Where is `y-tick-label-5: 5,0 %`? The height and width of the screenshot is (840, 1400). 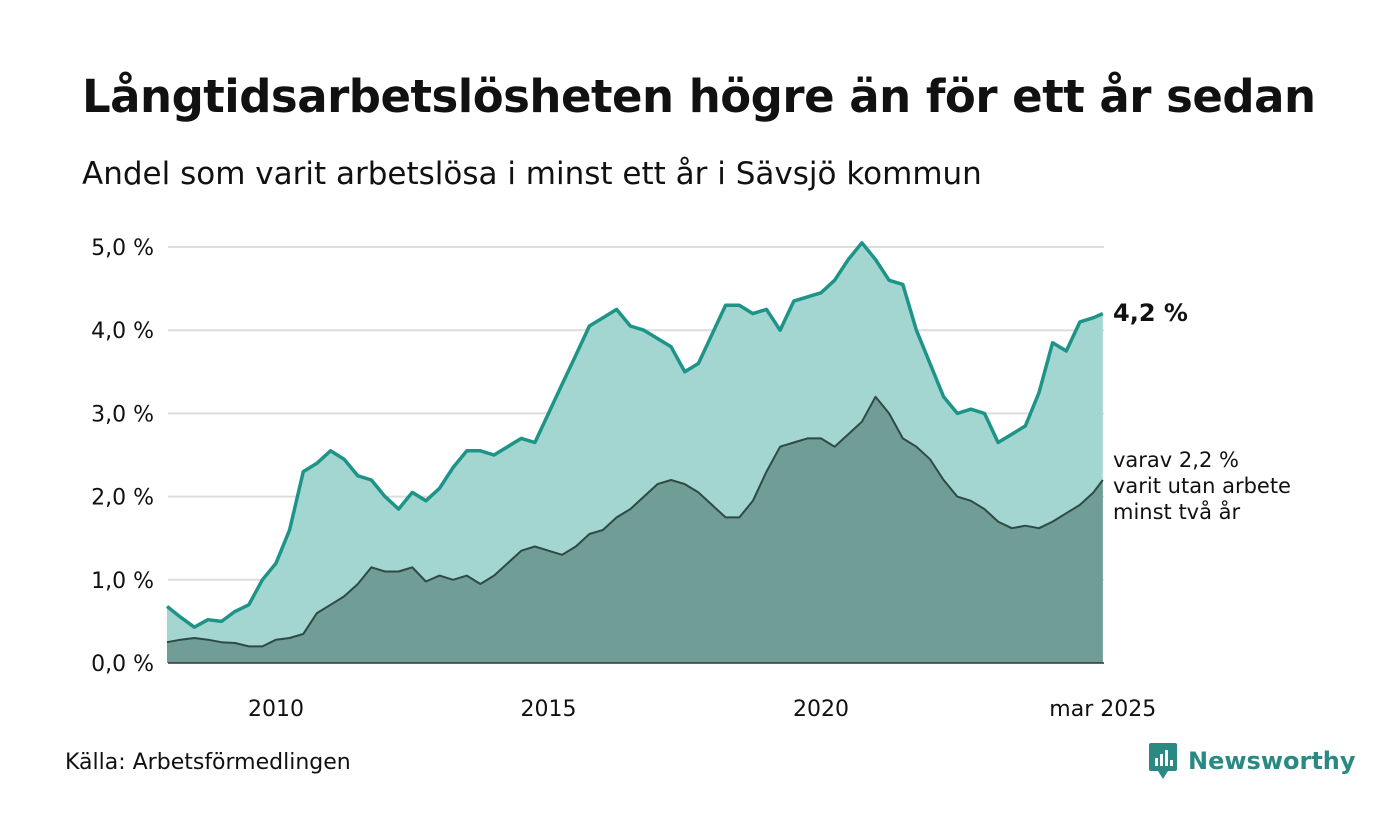 y-tick-label-5: 5,0 % is located at coordinates (122, 248).